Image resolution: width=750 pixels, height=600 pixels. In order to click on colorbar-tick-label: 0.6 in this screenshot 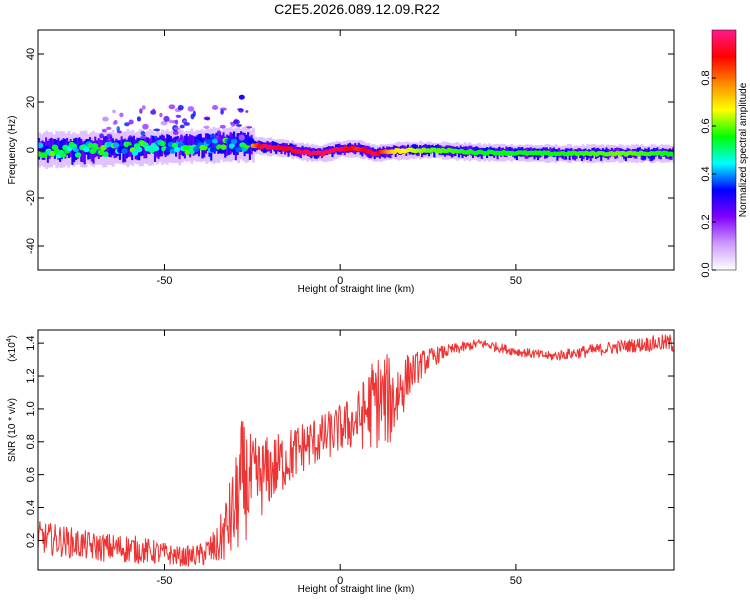, I will do `click(706, 125)`.